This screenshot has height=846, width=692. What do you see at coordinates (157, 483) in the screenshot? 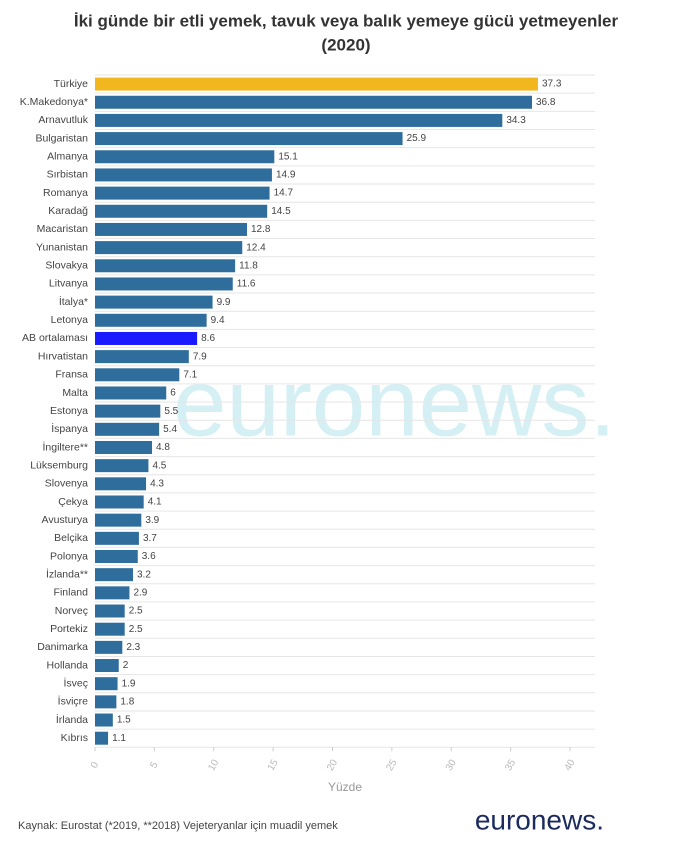
I see `value-label: 4.3` at bounding box center [157, 483].